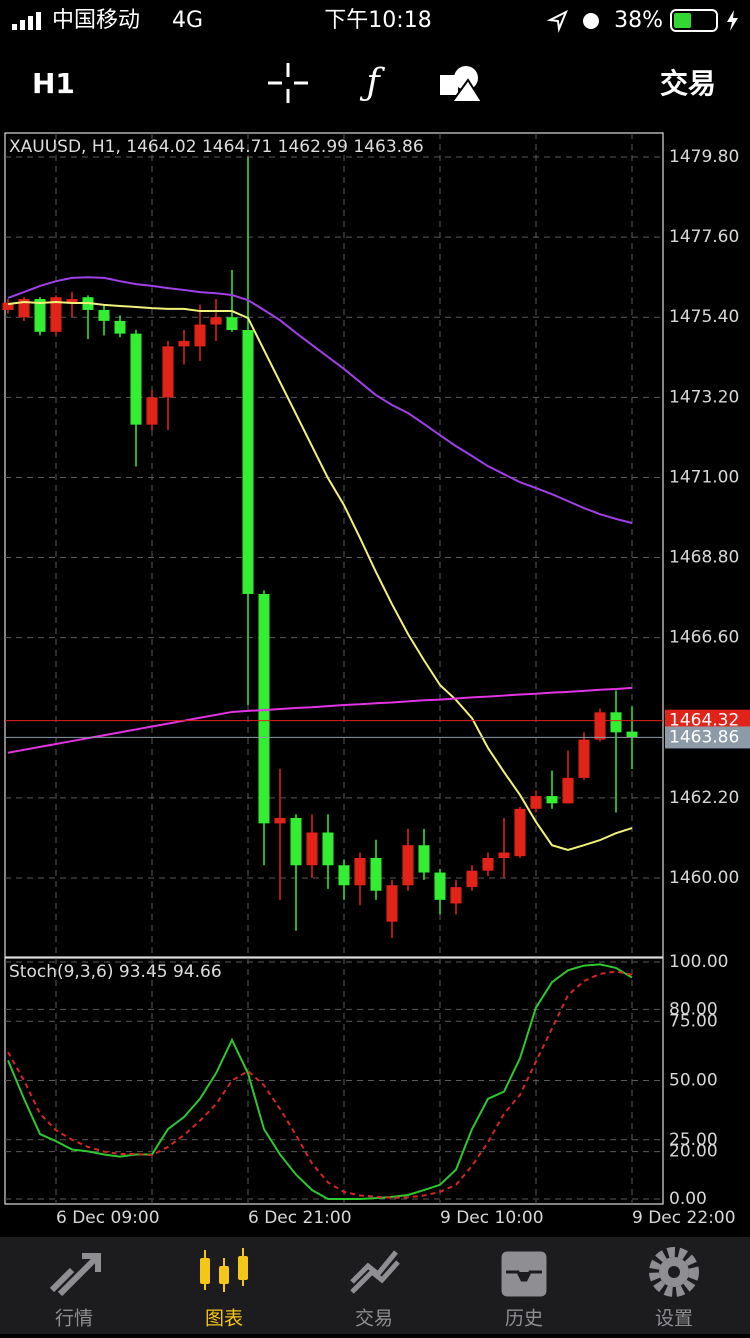  What do you see at coordinates (524, 1319) in the screenshot?
I see `tab-label: 历史` at bounding box center [524, 1319].